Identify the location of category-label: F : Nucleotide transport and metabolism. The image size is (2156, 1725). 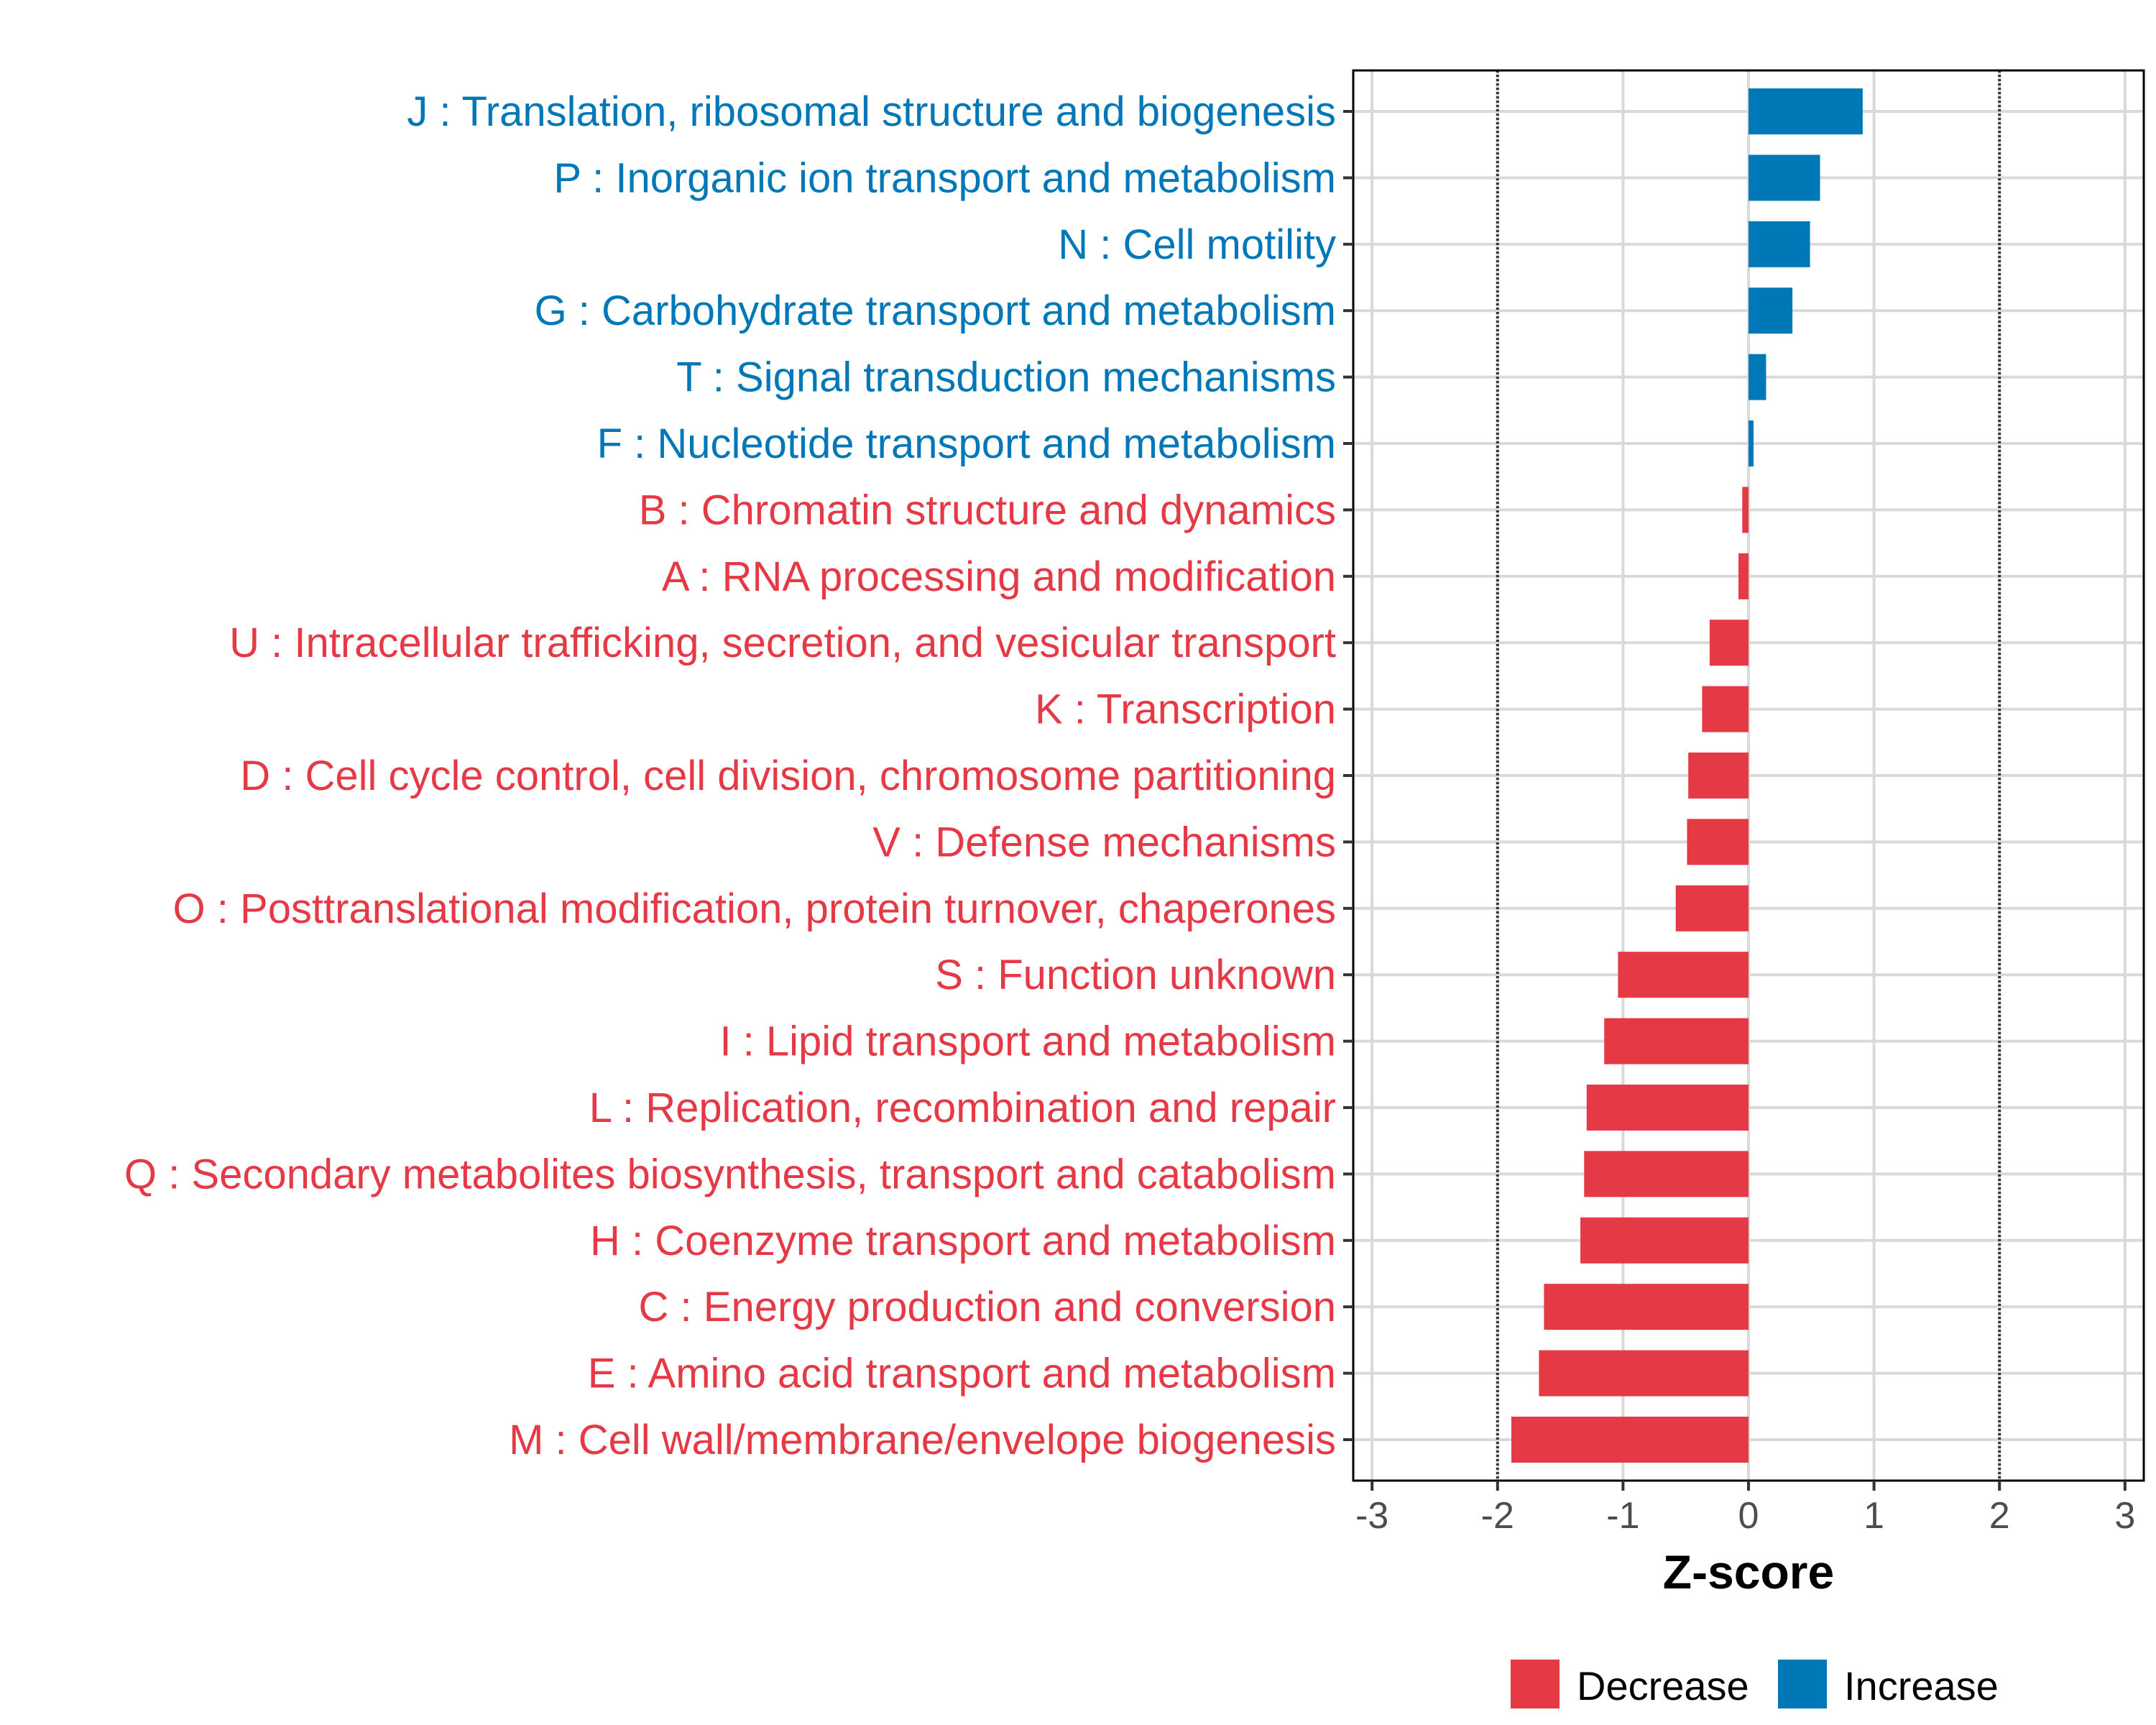
(967, 443).